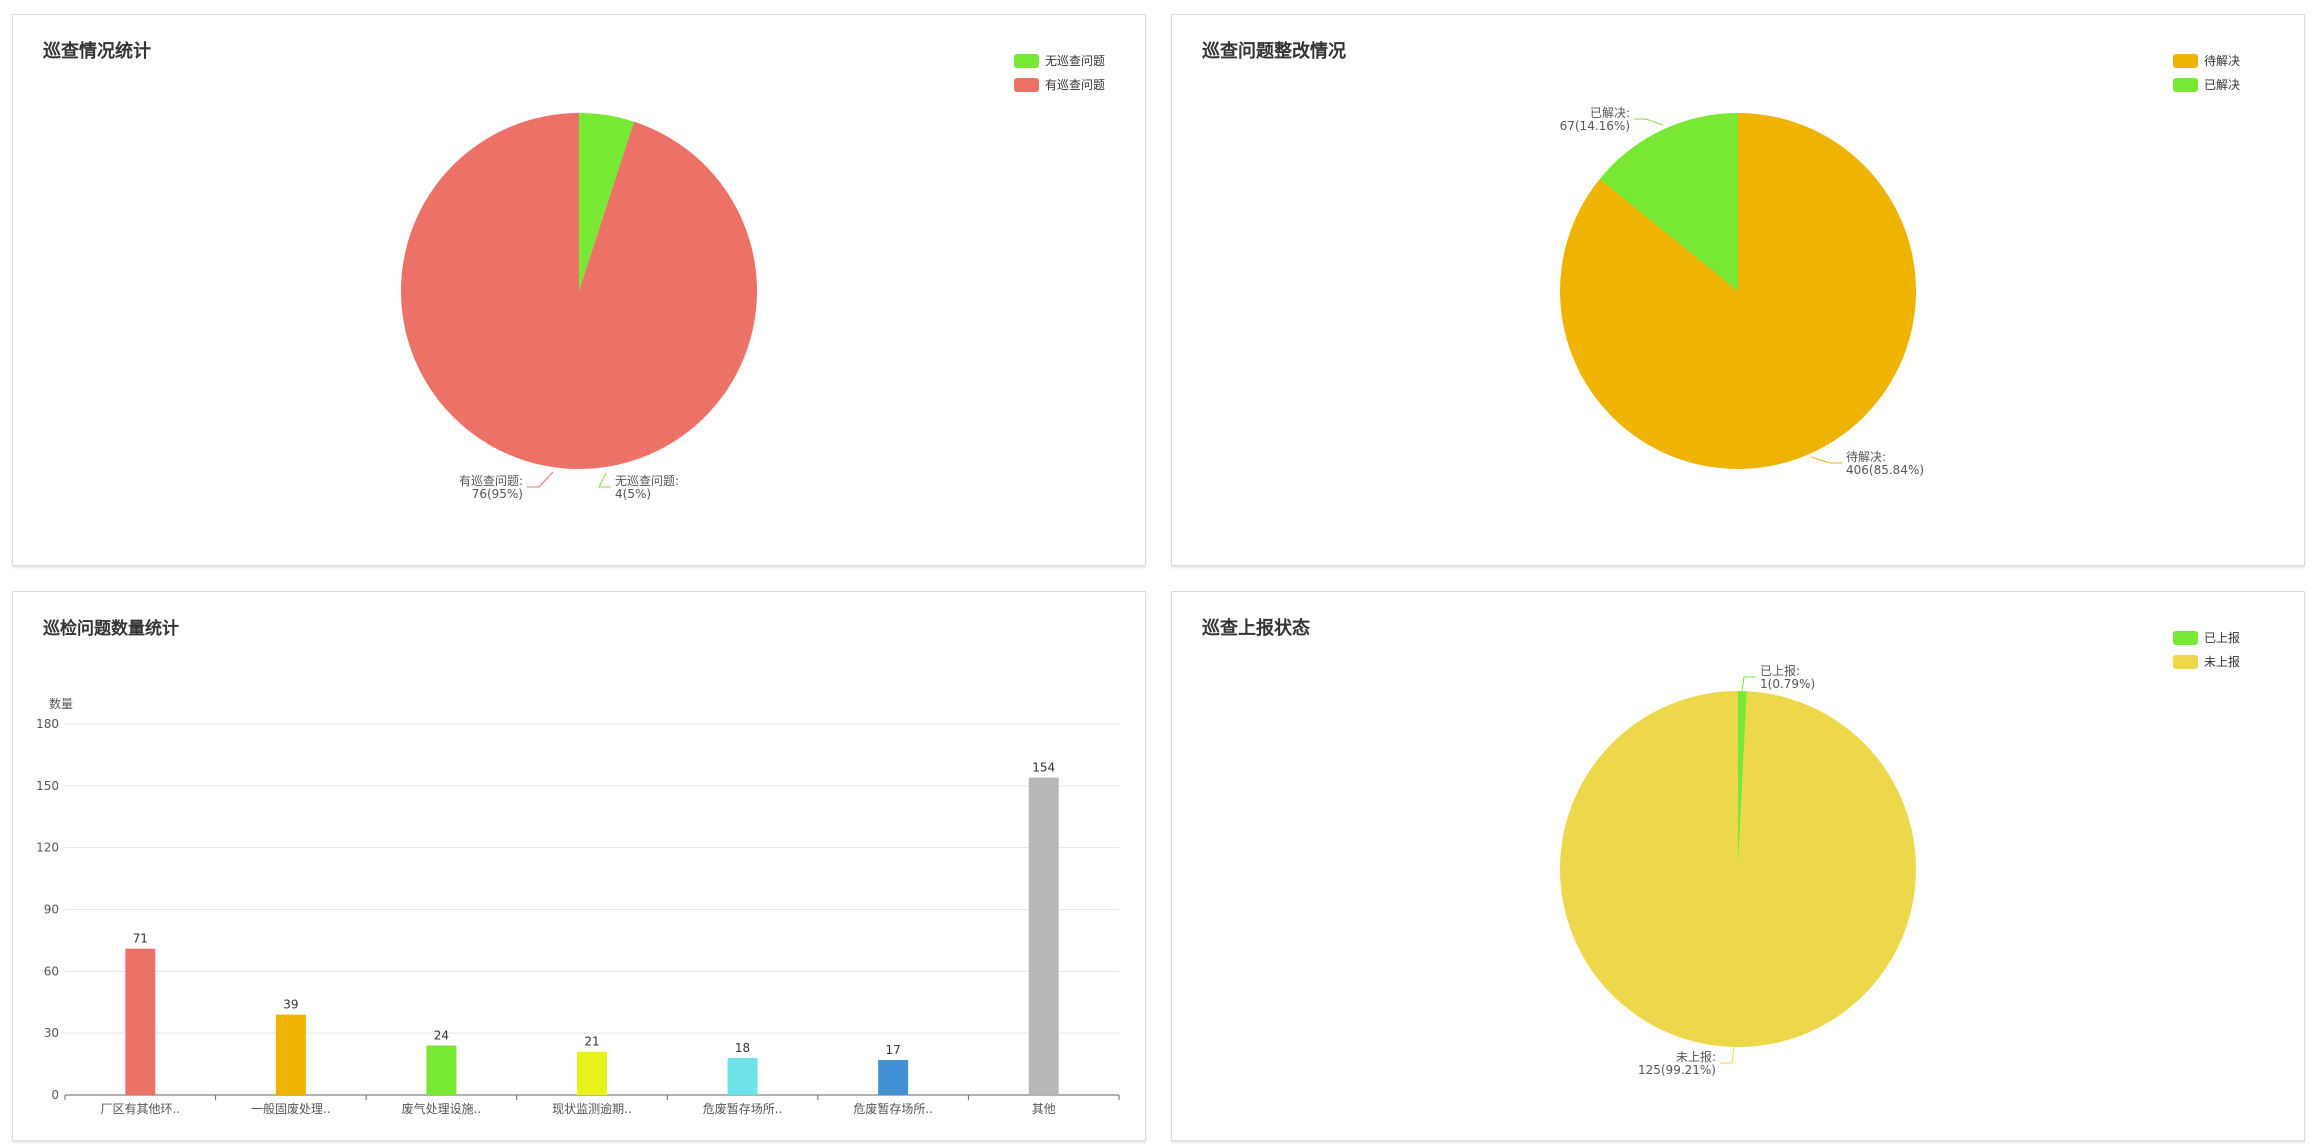 The height and width of the screenshot is (1144, 2315). What do you see at coordinates (592, 1108) in the screenshot?
I see `x-tick-label-3: 现状监测逾期..` at bounding box center [592, 1108].